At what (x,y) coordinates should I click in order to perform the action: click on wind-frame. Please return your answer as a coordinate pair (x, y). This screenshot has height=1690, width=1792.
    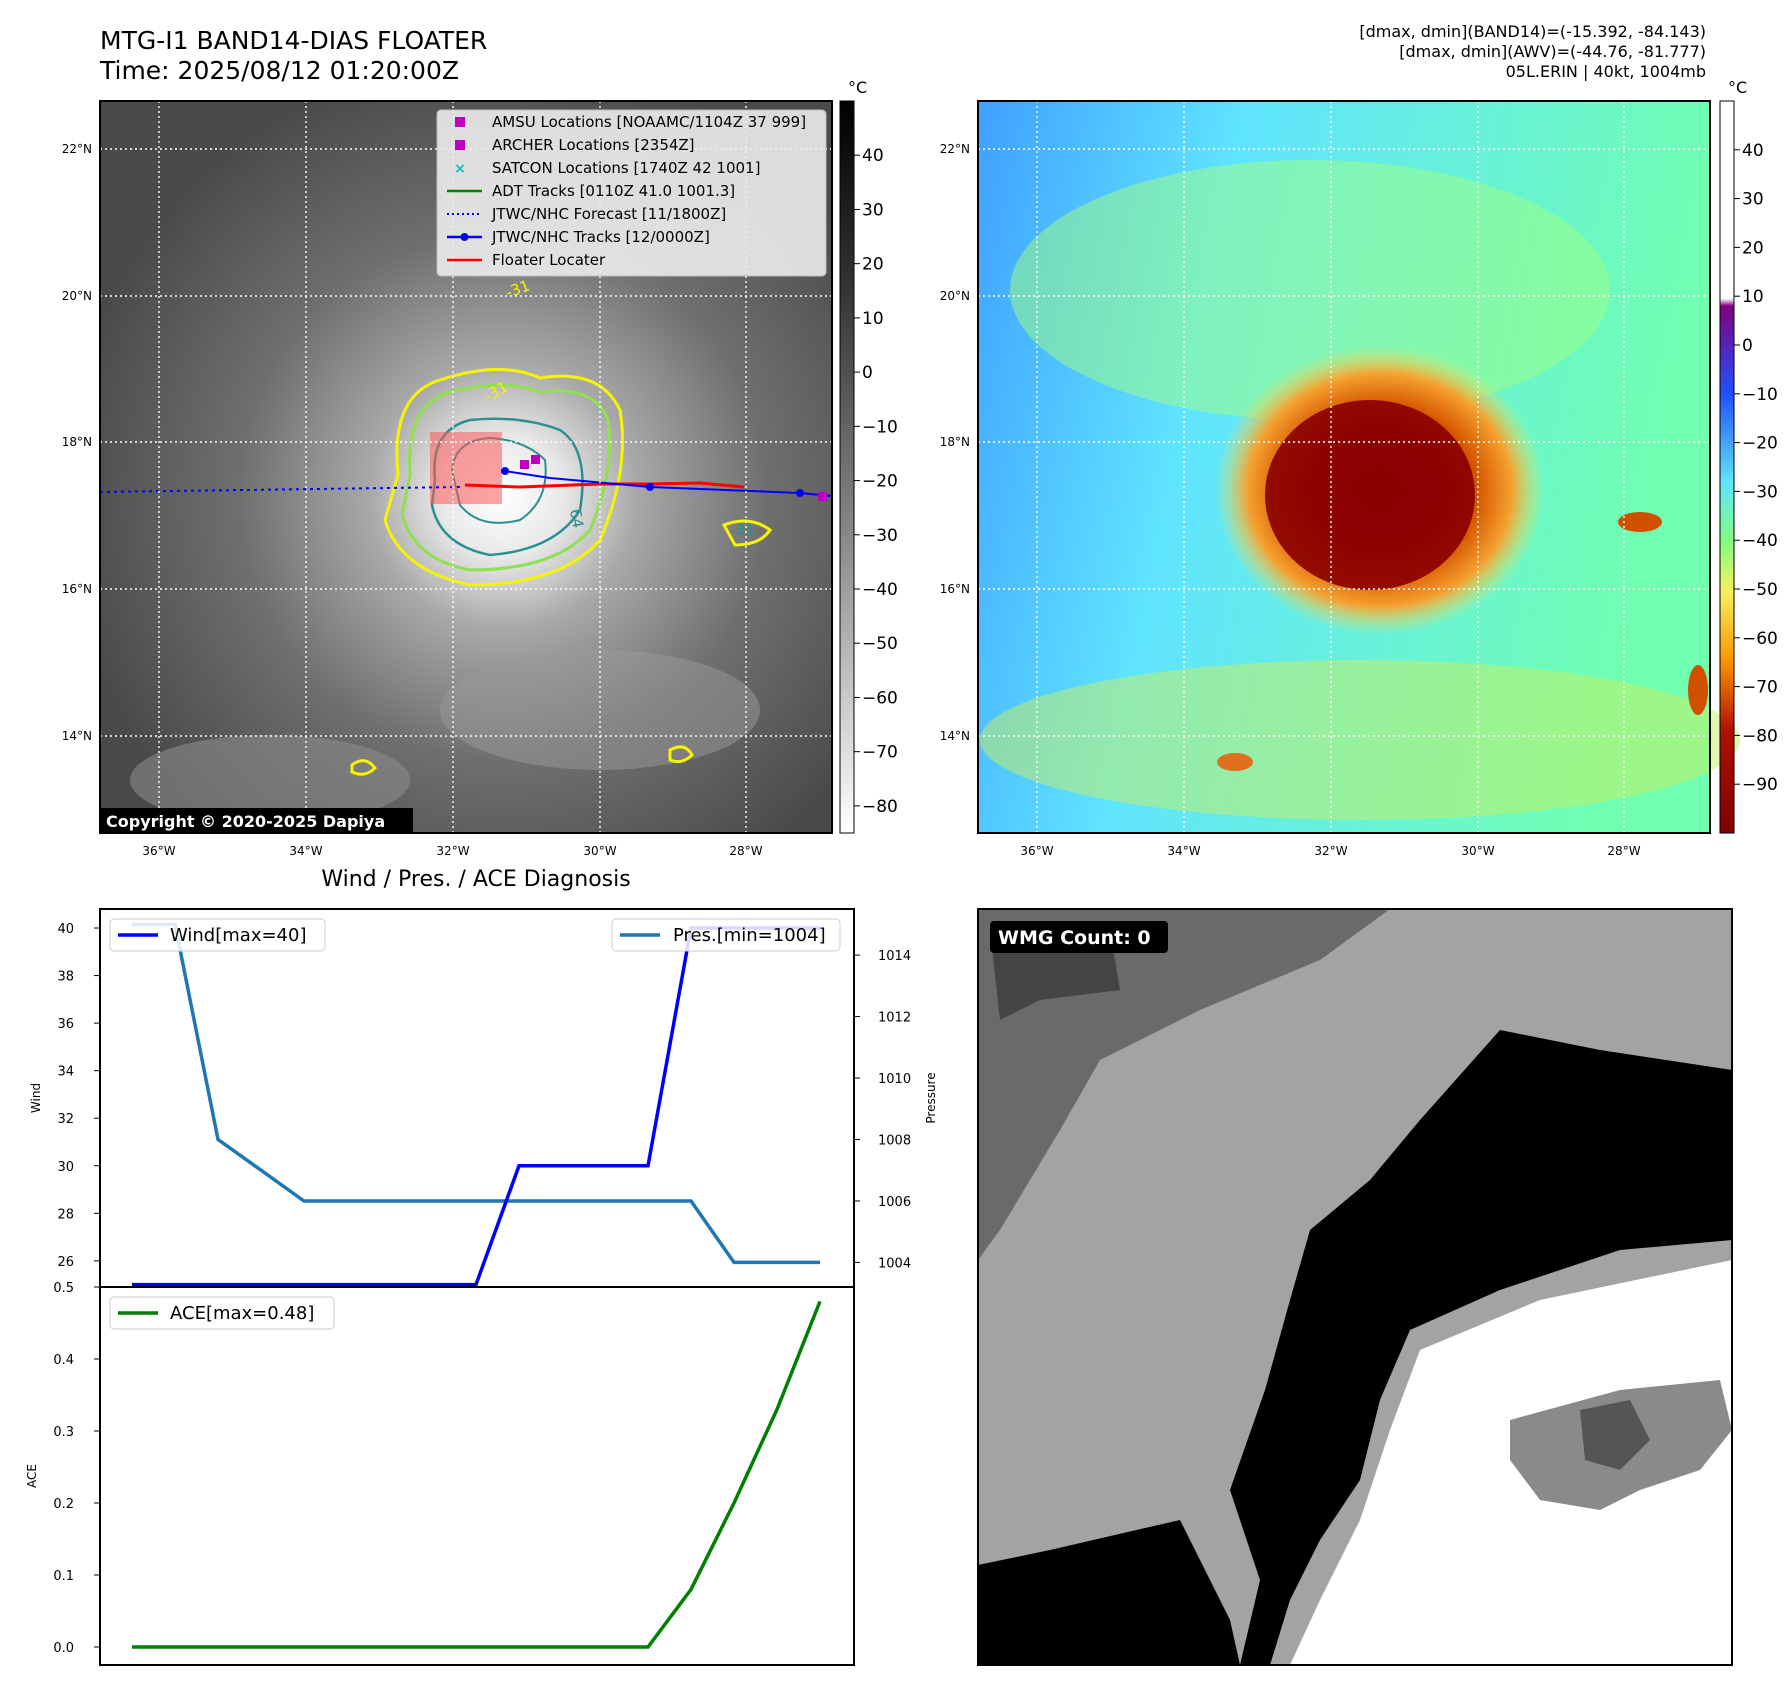
    Looking at the image, I should click on (477, 1098).